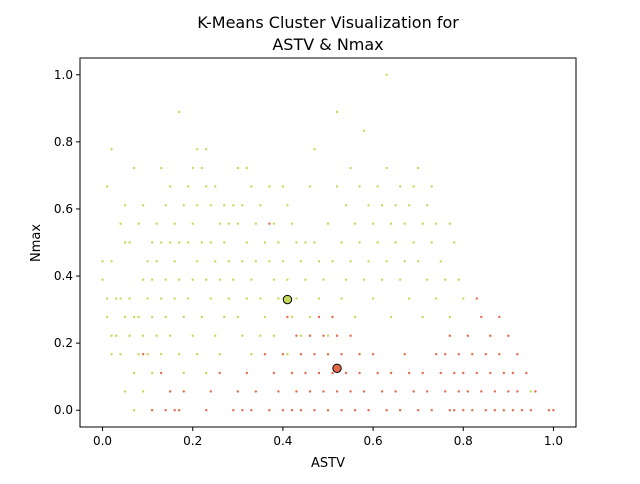 Image resolution: width=640 pixels, height=484 pixels. I want to click on x-tick-label: 0.6, so click(373, 441).